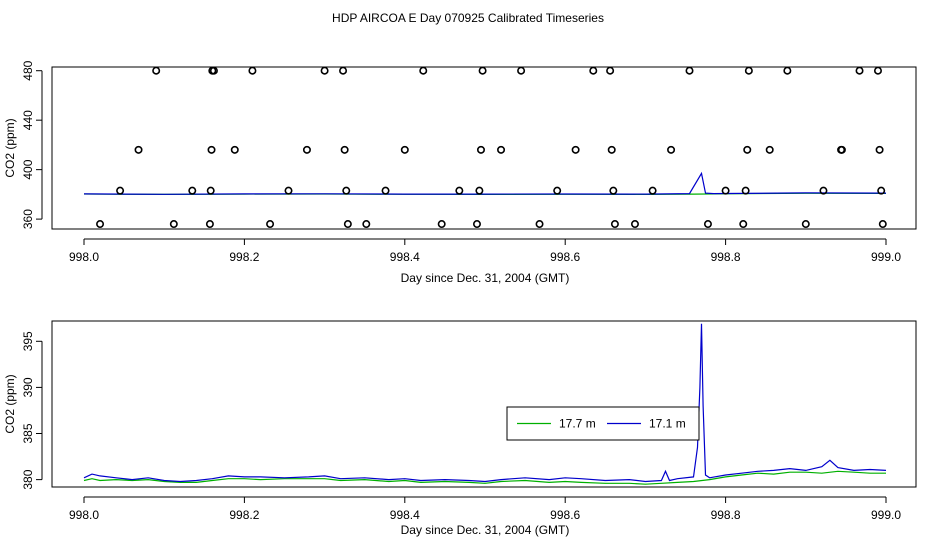 The width and height of the screenshot is (936, 540). Describe the element at coordinates (28, 70) in the screenshot. I see `y-tick-label: 480` at that location.